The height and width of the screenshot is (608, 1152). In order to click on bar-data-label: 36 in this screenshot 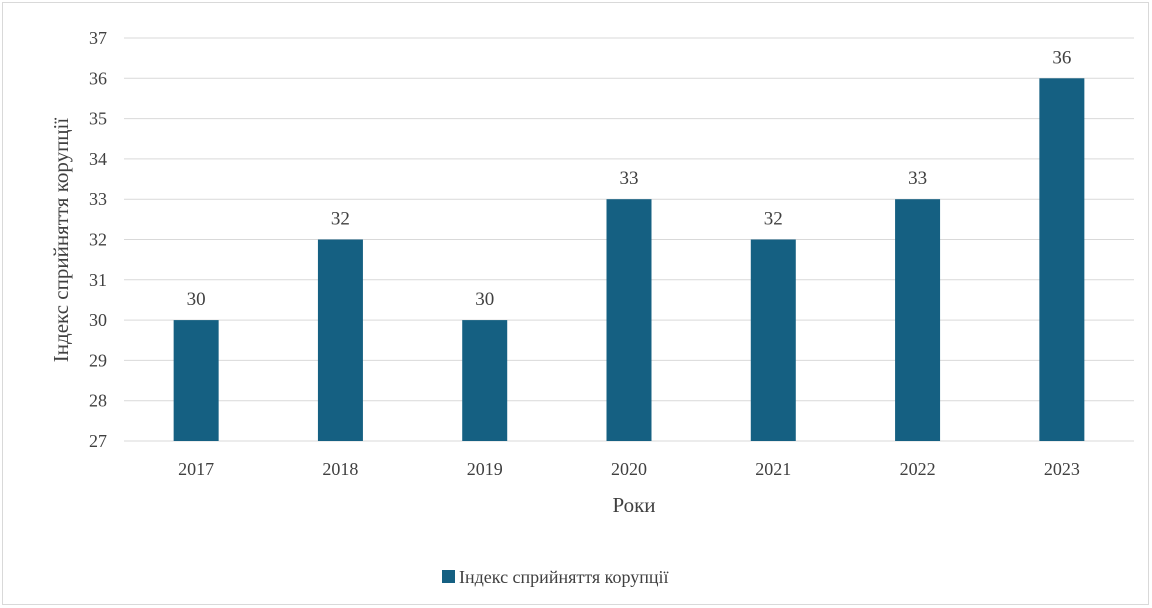, I will do `click(1061, 57)`.